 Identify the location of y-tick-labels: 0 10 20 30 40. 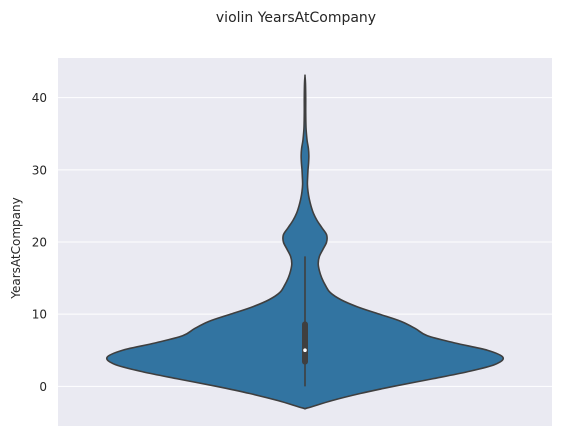
(39, 242).